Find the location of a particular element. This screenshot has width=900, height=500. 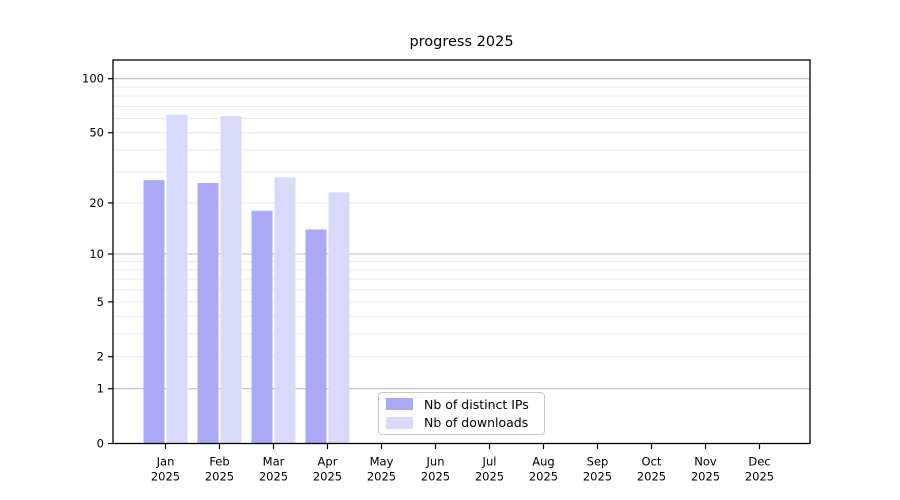

y-tick-label: 2 is located at coordinates (100, 357).